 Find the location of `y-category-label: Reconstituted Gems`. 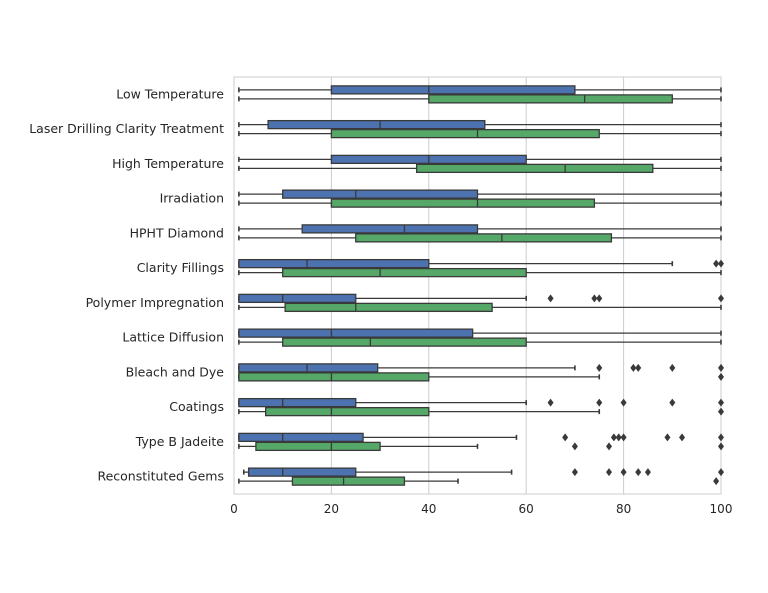

y-category-label: Reconstituted Gems is located at coordinates (160, 476).